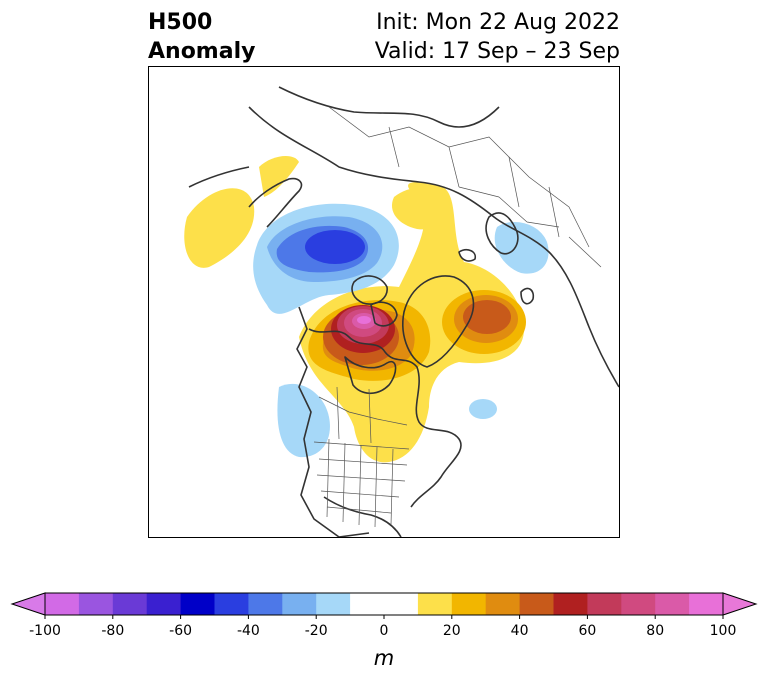 The width and height of the screenshot is (768, 684). Describe the element at coordinates (28, 604) in the screenshot. I see `colorbar-extend-under` at that location.